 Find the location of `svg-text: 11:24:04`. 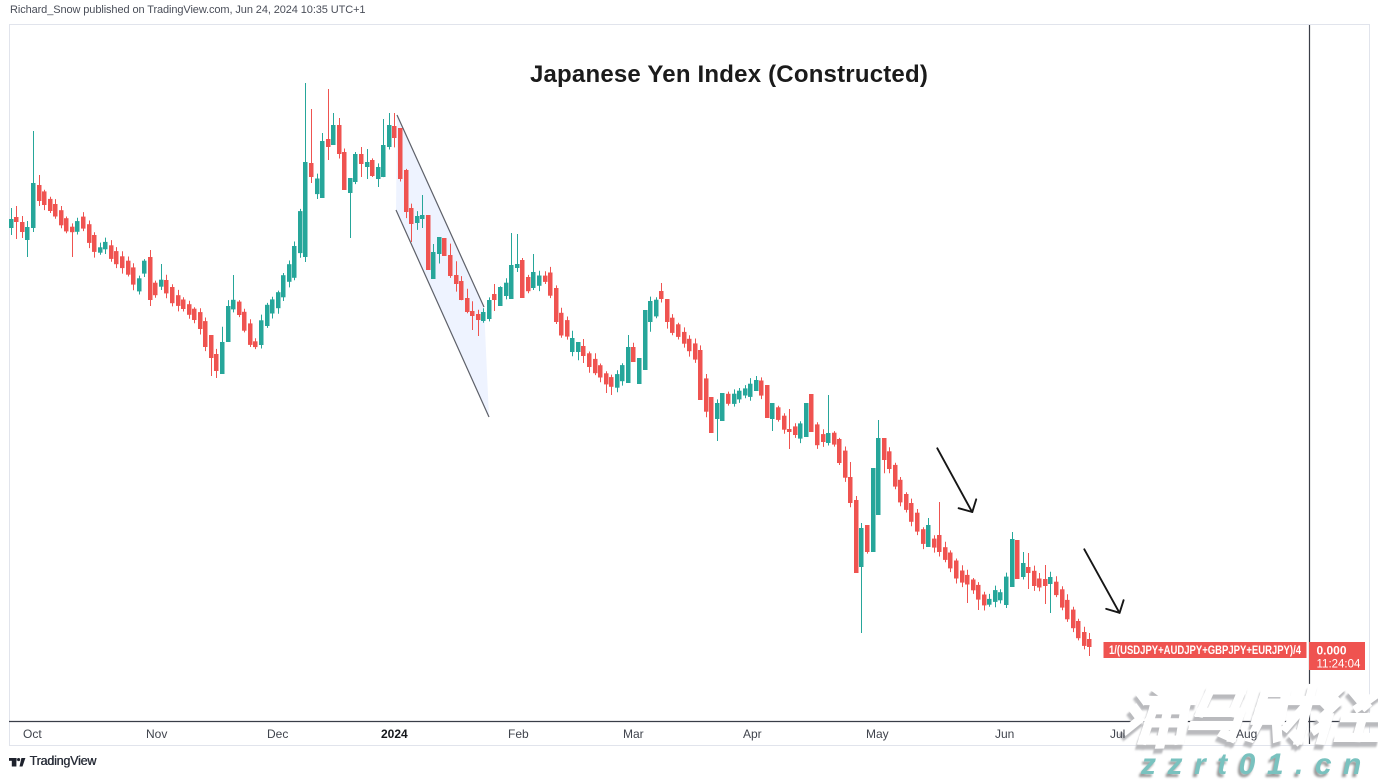

svg-text: 11:24:04 is located at coordinates (1339, 665).